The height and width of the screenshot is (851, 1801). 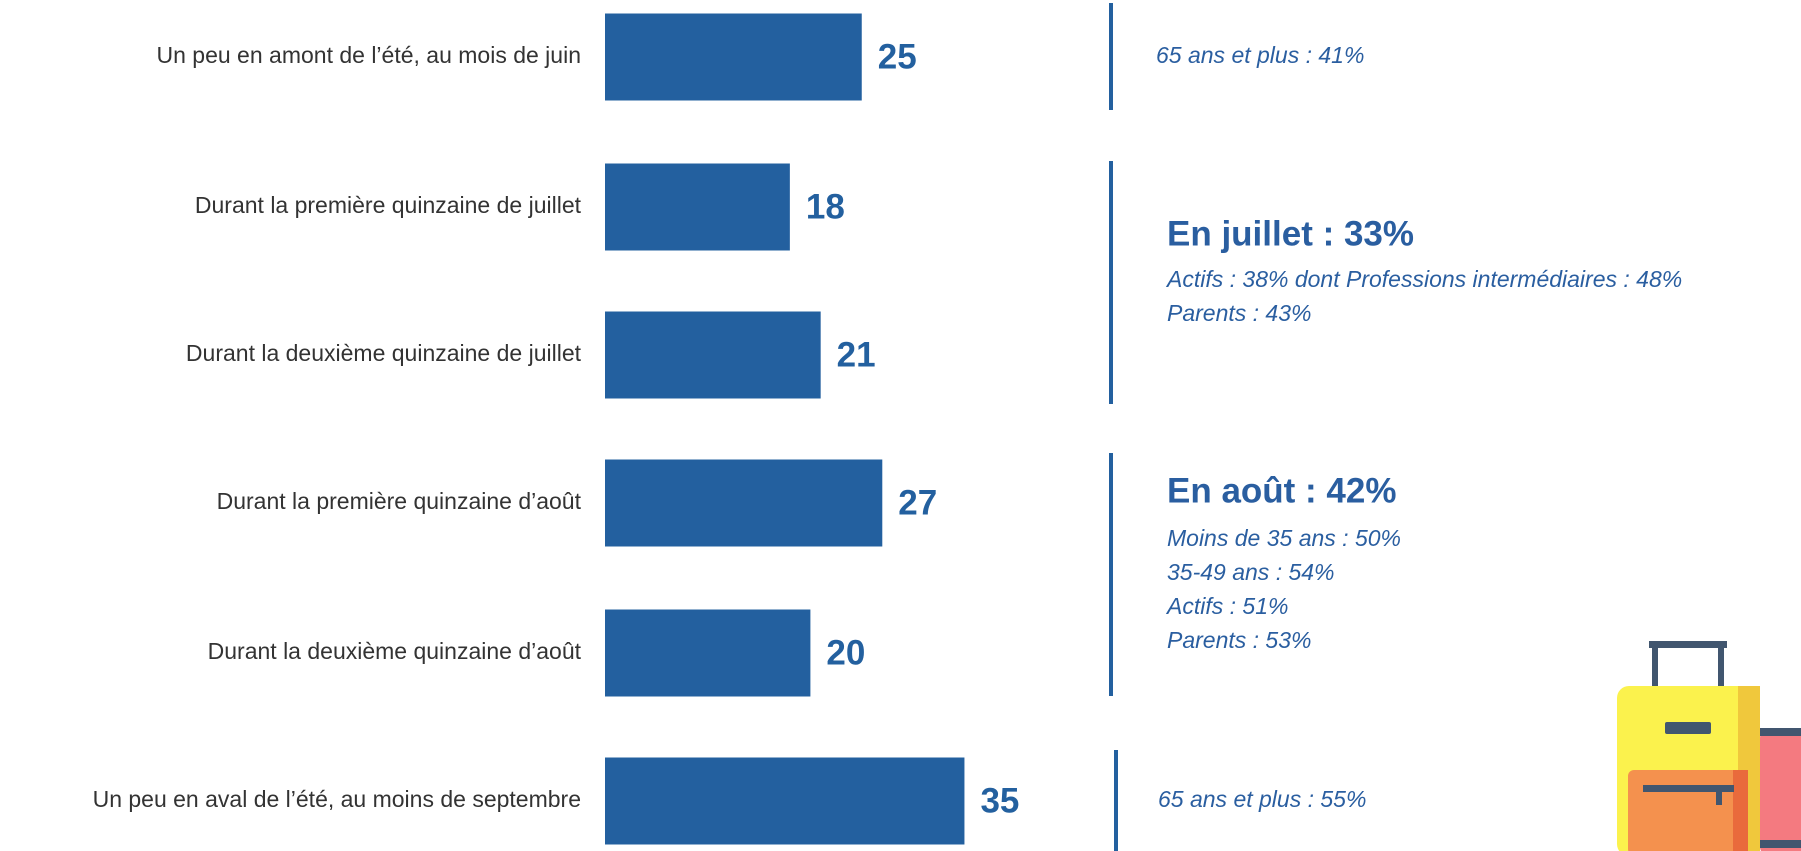 I want to click on annotation-title: En juillet : 33%, so click(x=1290, y=233).